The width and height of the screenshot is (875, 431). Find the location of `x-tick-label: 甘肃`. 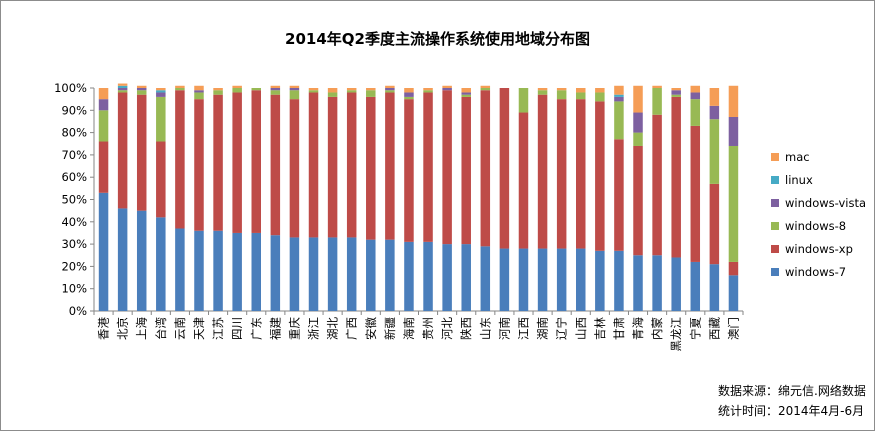

x-tick-label: 甘肃 is located at coordinates (619, 328).